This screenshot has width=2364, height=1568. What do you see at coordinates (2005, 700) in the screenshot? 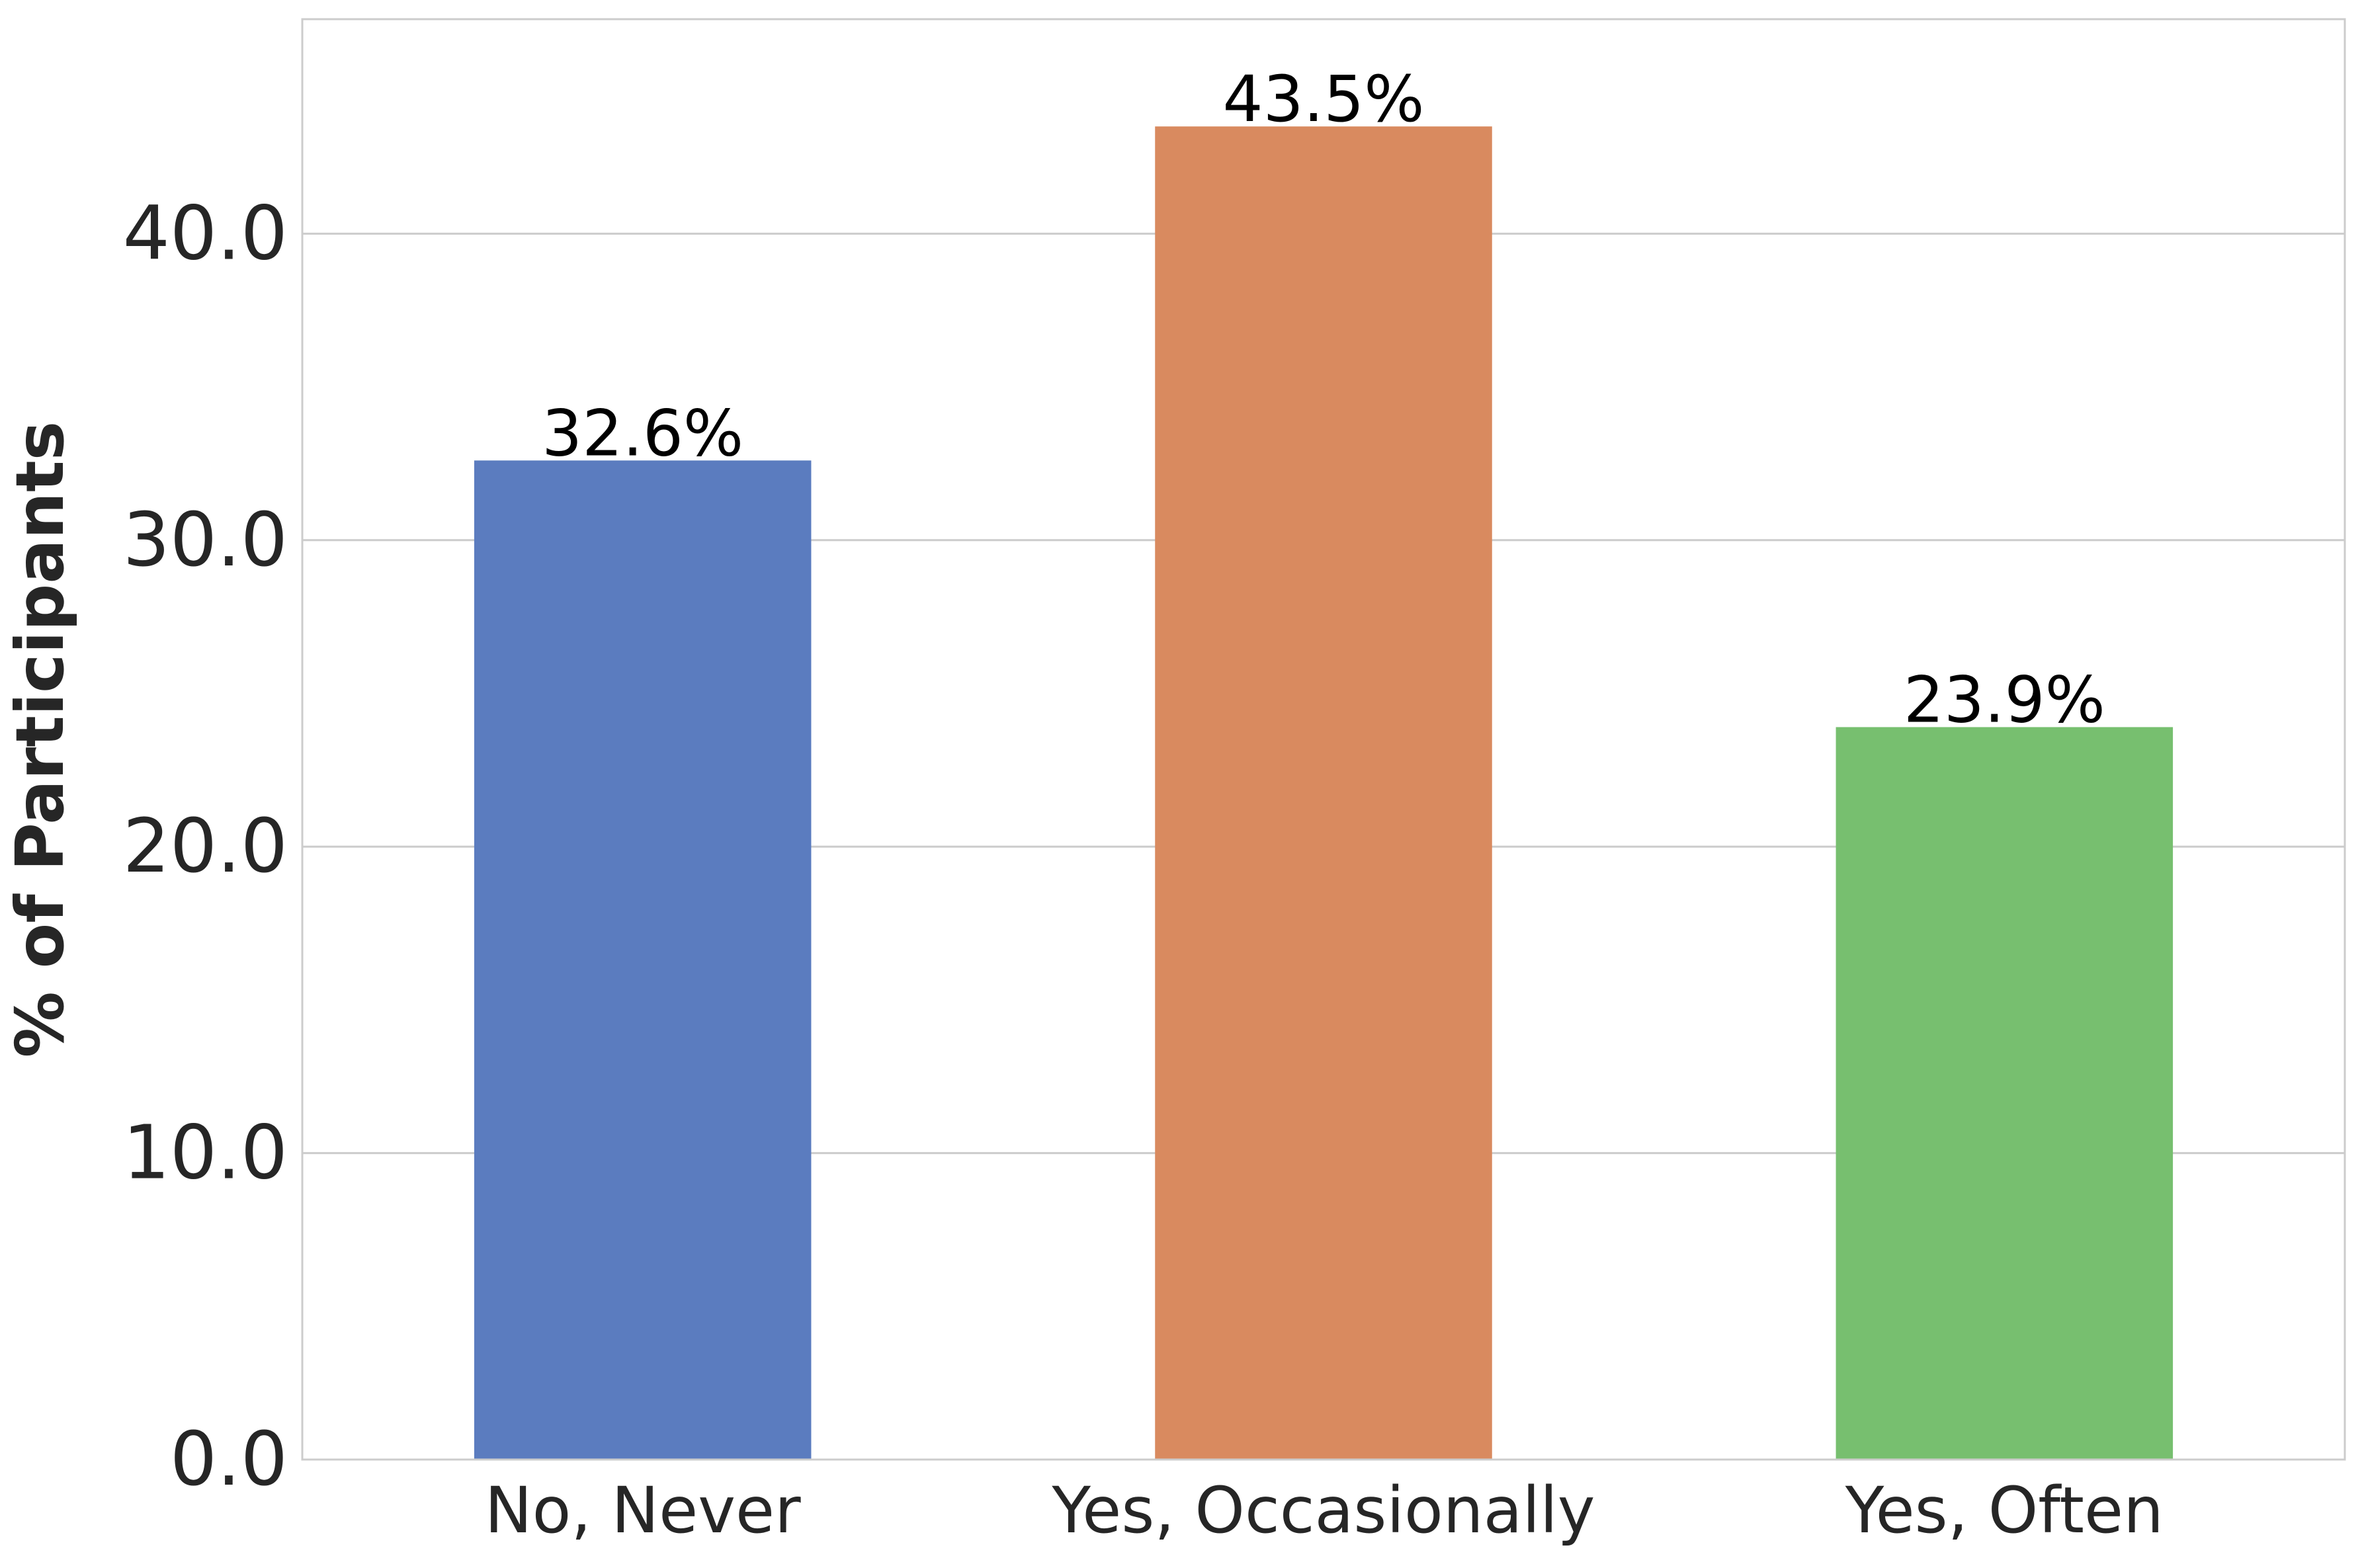
I see `bar-value-label: 23.9%` at bounding box center [2005, 700].